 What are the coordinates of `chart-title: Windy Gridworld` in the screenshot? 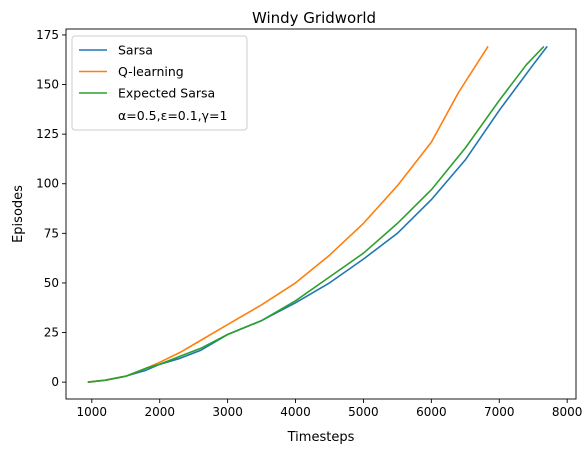 It's located at (314, 18).